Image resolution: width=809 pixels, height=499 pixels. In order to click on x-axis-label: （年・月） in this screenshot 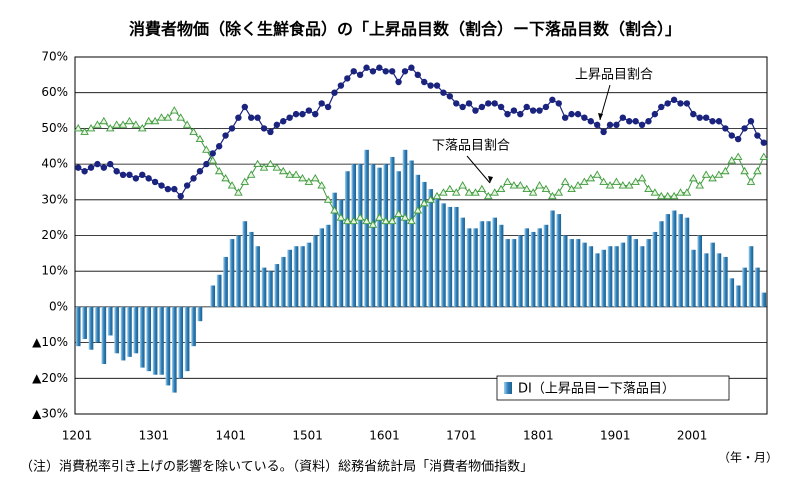, I will do `click(748, 458)`.